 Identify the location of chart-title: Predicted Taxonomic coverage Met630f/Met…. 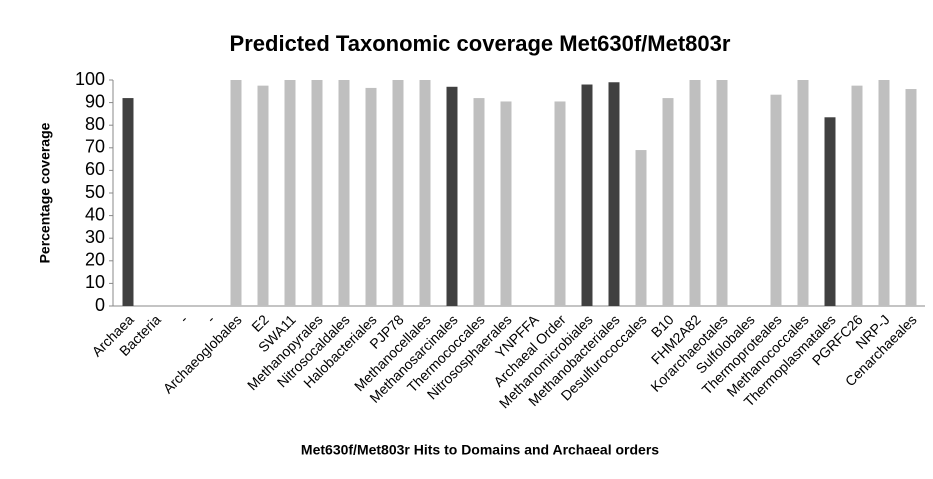
(480, 43).